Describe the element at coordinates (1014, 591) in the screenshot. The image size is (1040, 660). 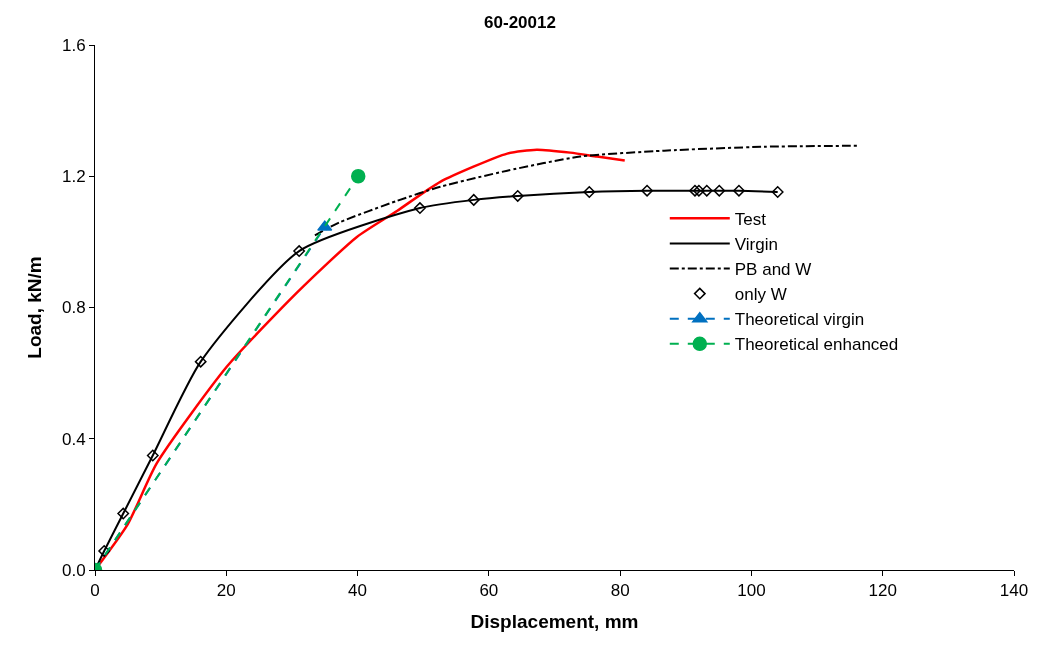
I see `x-tick-label: 140` at that location.